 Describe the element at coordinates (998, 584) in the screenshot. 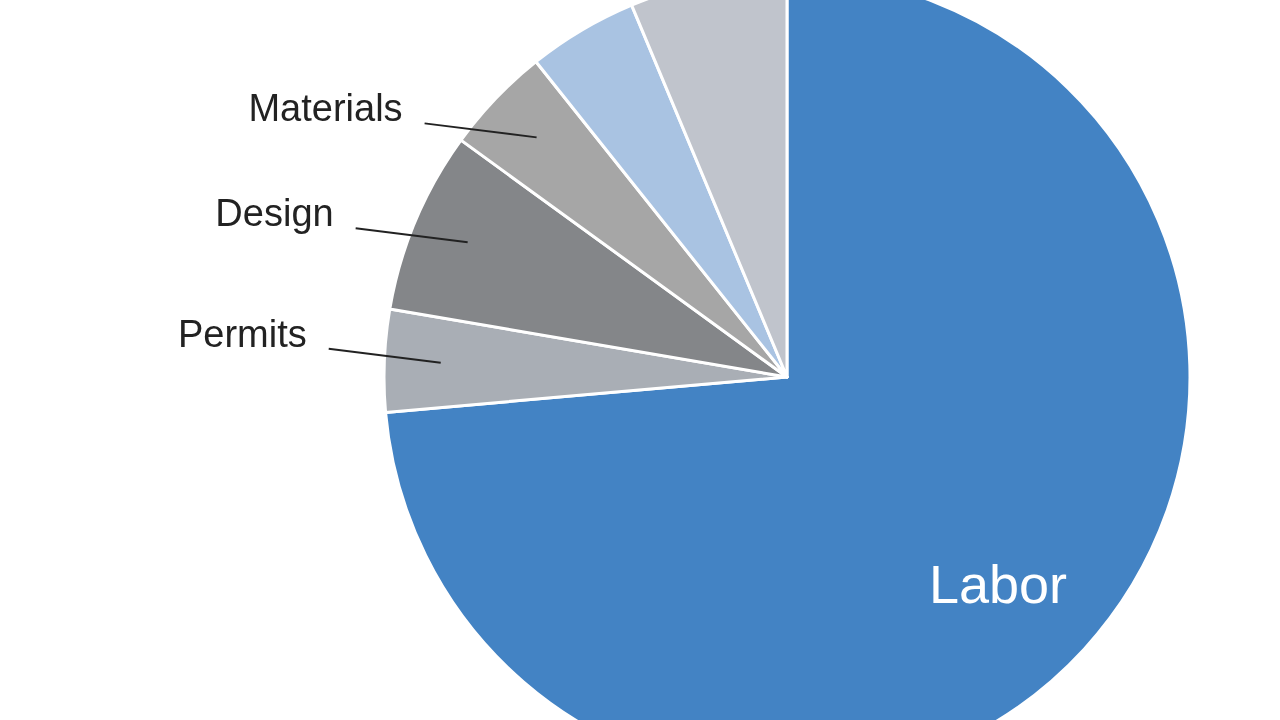

I see `slice-label: Labor` at that location.